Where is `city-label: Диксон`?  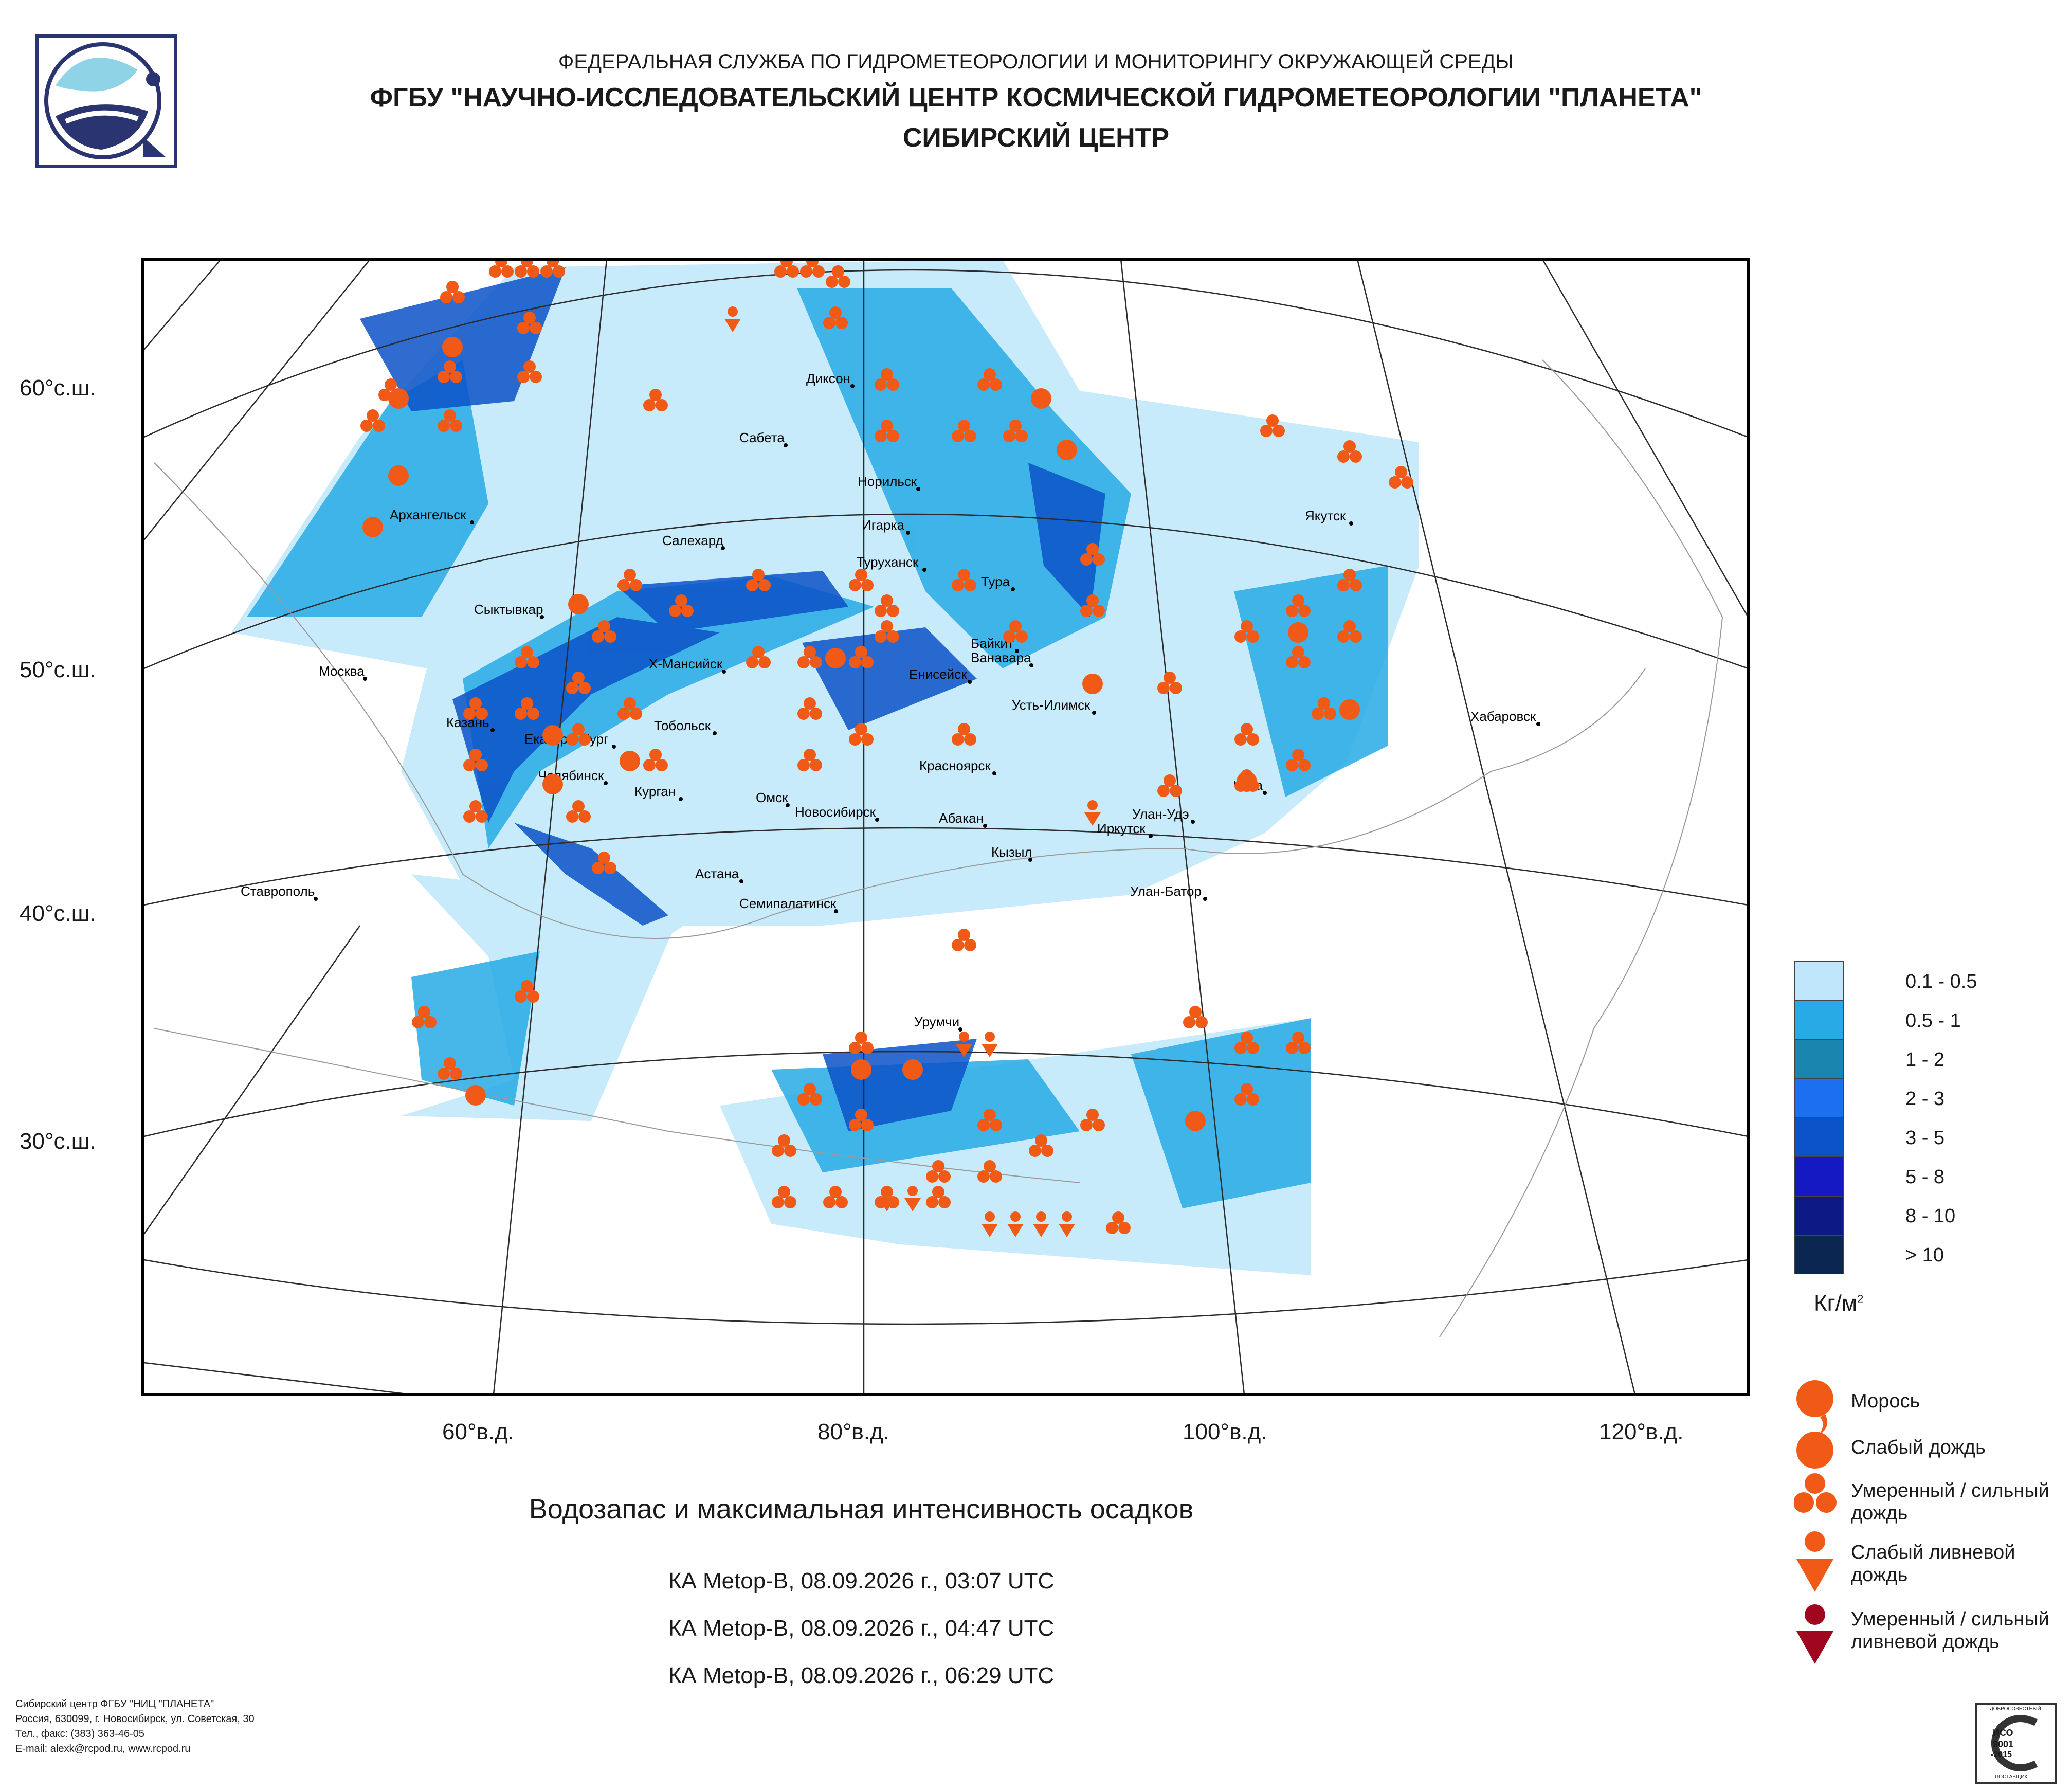
city-label: Диксон is located at coordinates (828, 378).